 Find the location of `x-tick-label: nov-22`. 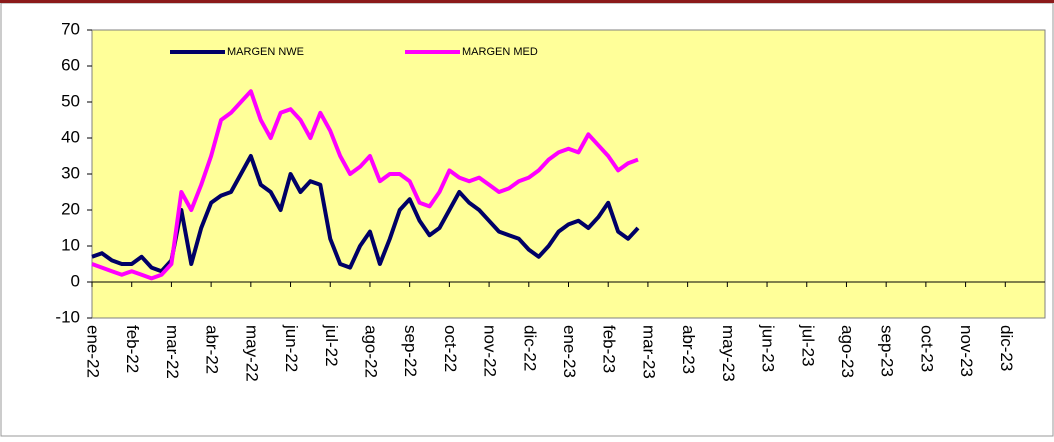

x-tick-label: nov-22 is located at coordinates (490, 351).